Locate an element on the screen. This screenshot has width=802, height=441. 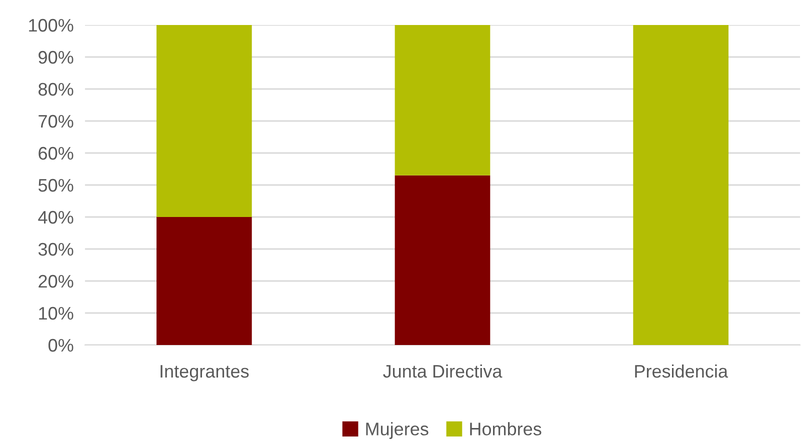
y-tick-label: 10% is located at coordinates (56, 313).